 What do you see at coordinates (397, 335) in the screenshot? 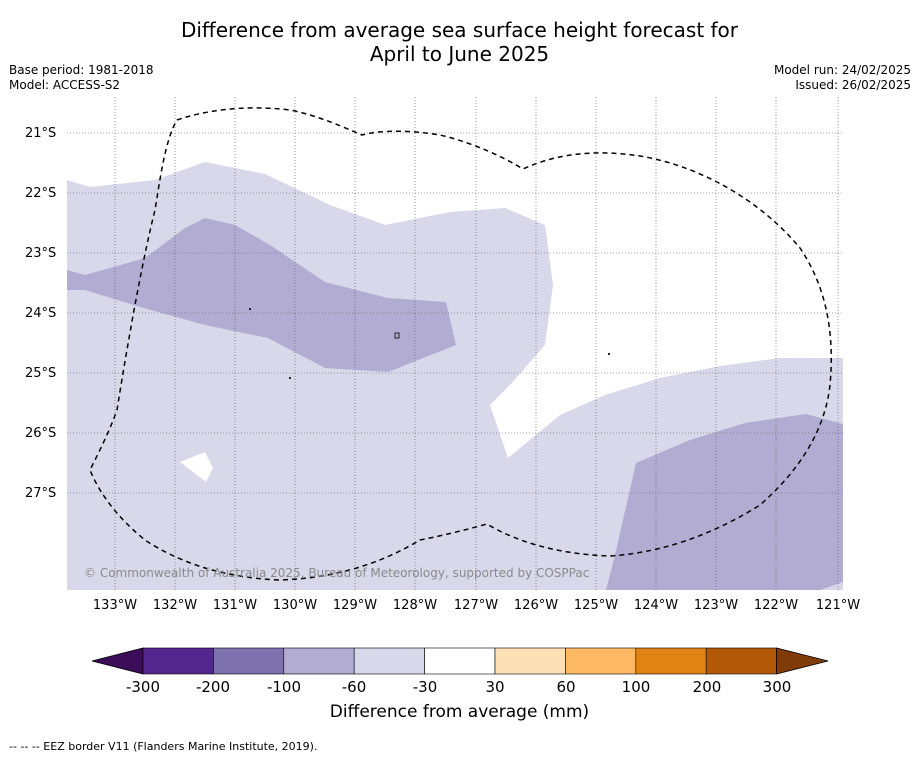
I see `island-marker` at bounding box center [397, 335].